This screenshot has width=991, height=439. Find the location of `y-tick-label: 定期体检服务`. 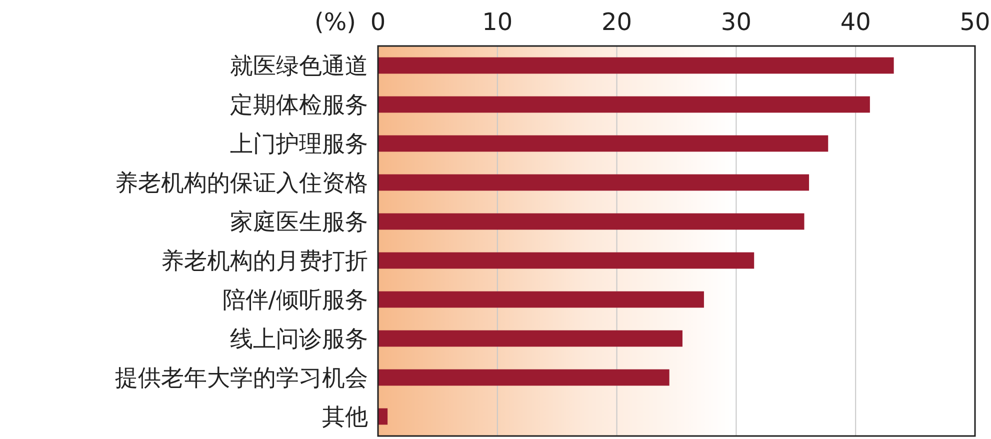

y-tick-label: 定期体检服务 is located at coordinates (299, 105).